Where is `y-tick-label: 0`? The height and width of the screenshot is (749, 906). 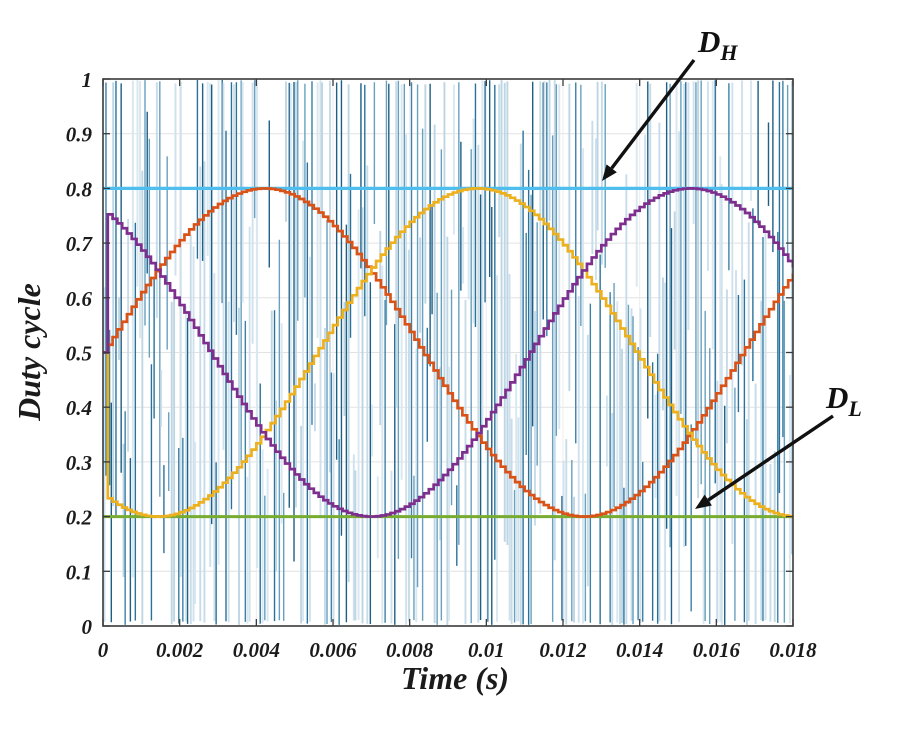
y-tick-label: 0 is located at coordinates (87, 627).